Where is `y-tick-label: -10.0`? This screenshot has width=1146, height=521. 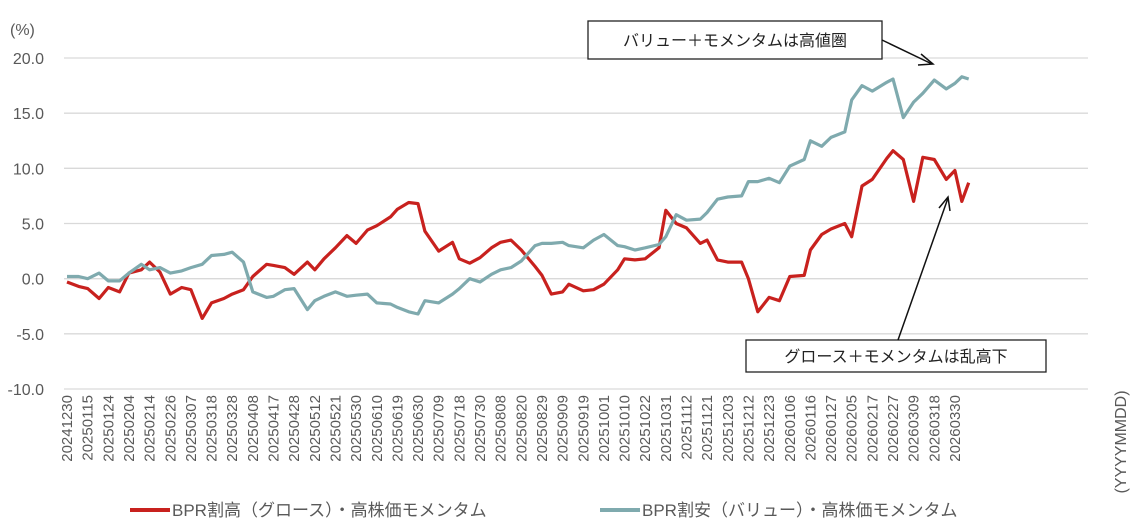 y-tick-label: -10.0 is located at coordinates (26, 390).